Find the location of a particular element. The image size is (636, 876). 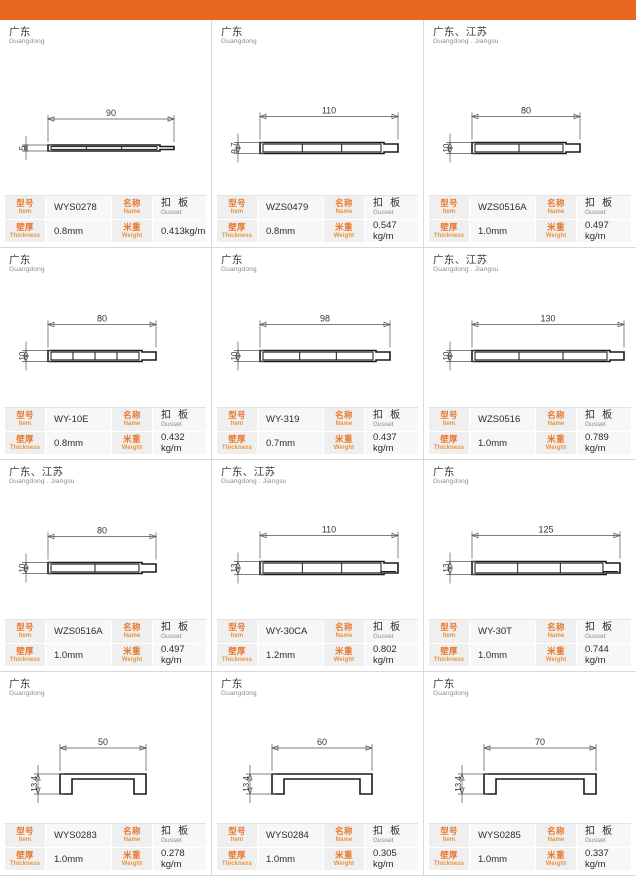

product-card: 广东 Guangdong 60 13.4 型号 Item WYS0284 is located at coordinates (318, 774).